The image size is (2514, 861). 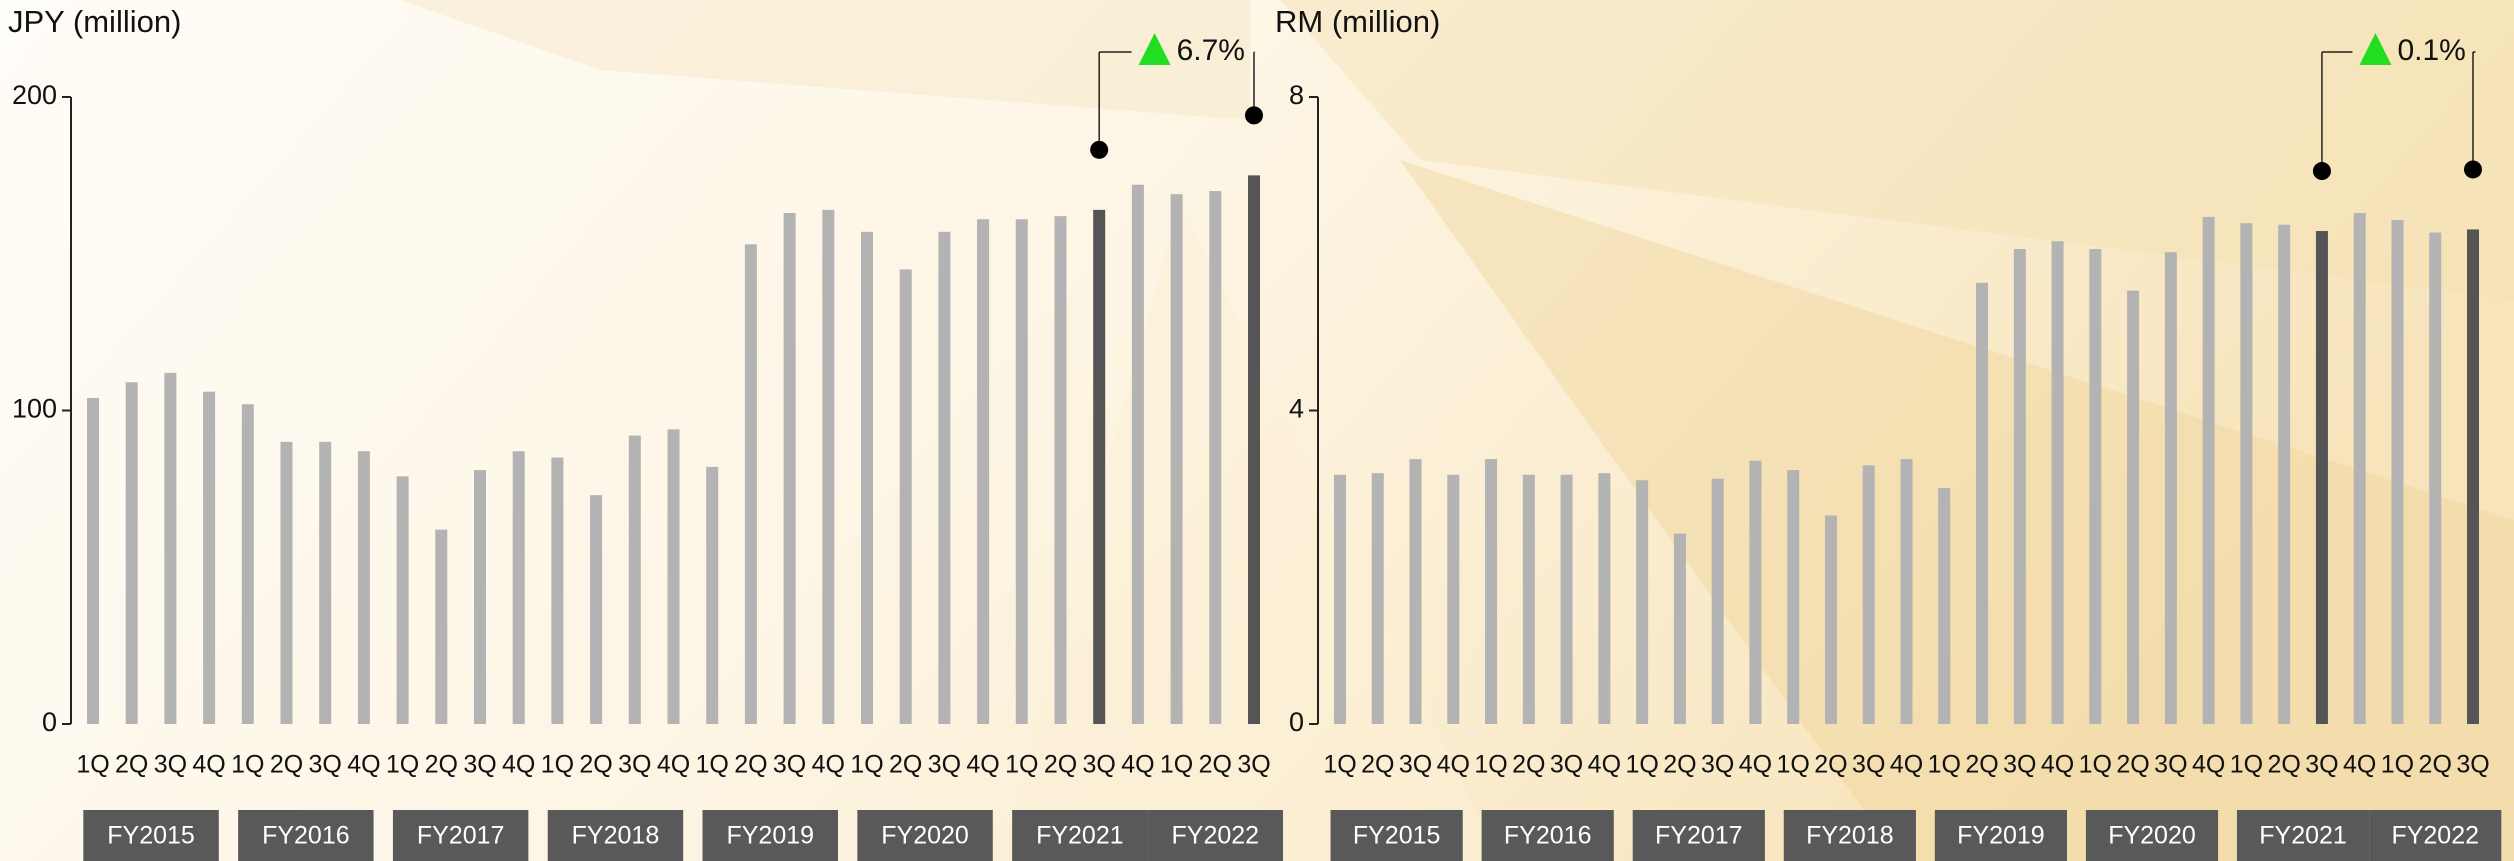 What do you see at coordinates (2303, 836) in the screenshot?
I see `group-label: FY2021` at bounding box center [2303, 836].